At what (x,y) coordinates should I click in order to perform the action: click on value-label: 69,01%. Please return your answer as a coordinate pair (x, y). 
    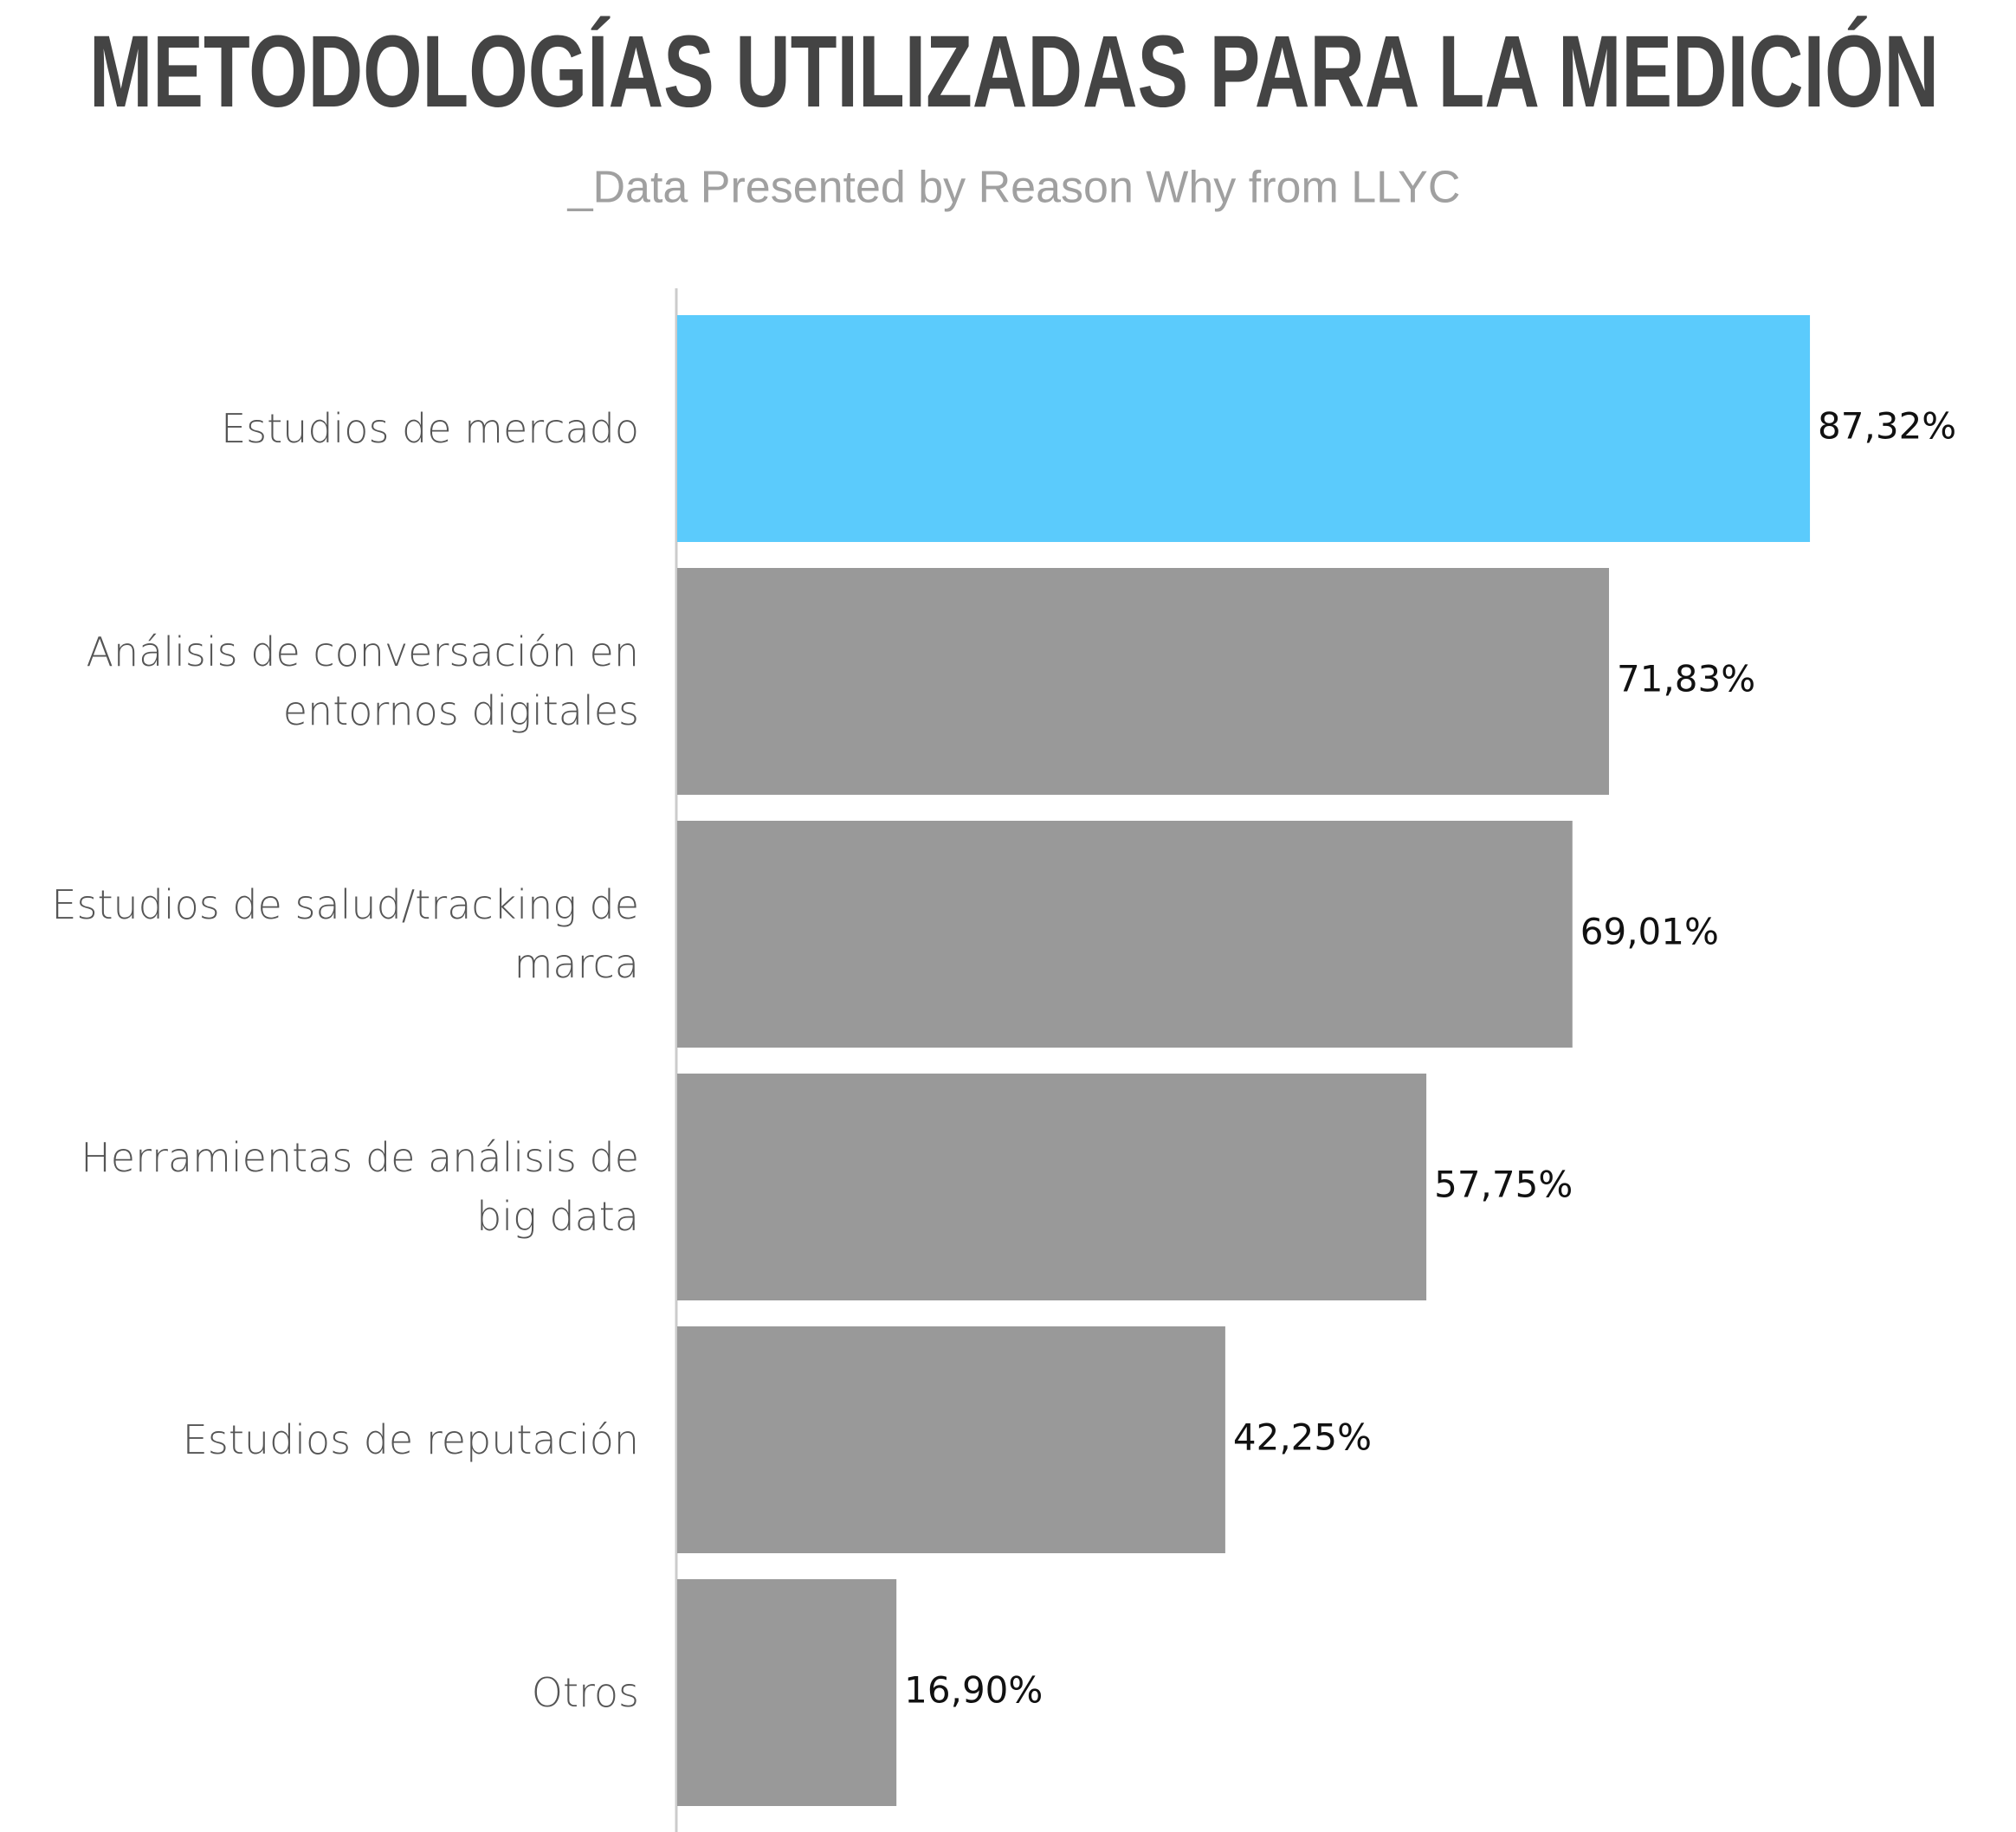
    Looking at the image, I should click on (1649, 932).